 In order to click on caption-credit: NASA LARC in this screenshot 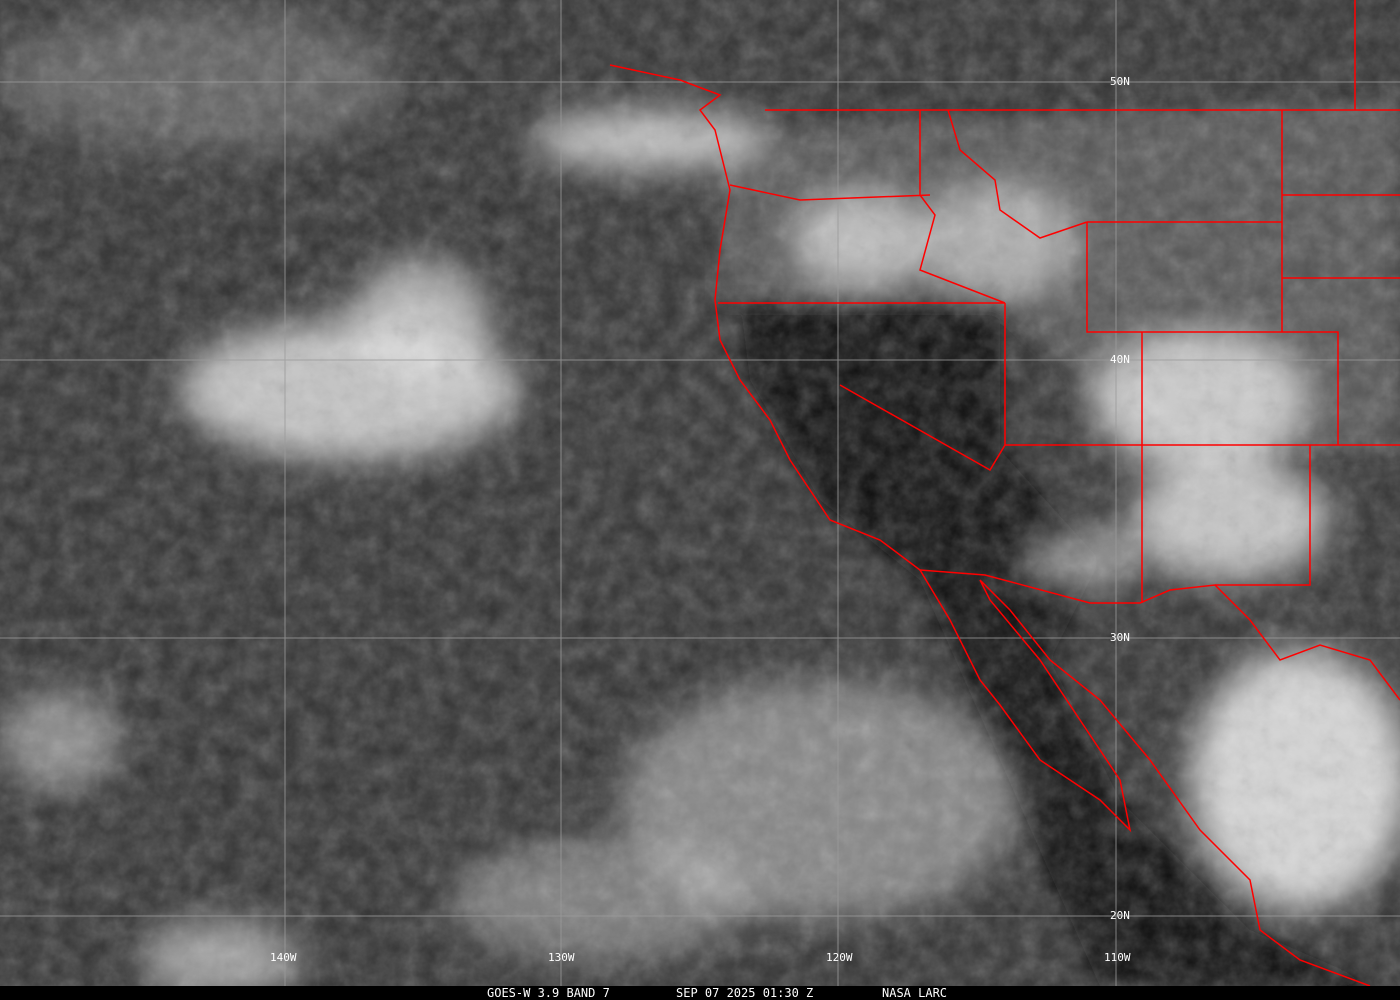, I will do `click(915, 993)`.